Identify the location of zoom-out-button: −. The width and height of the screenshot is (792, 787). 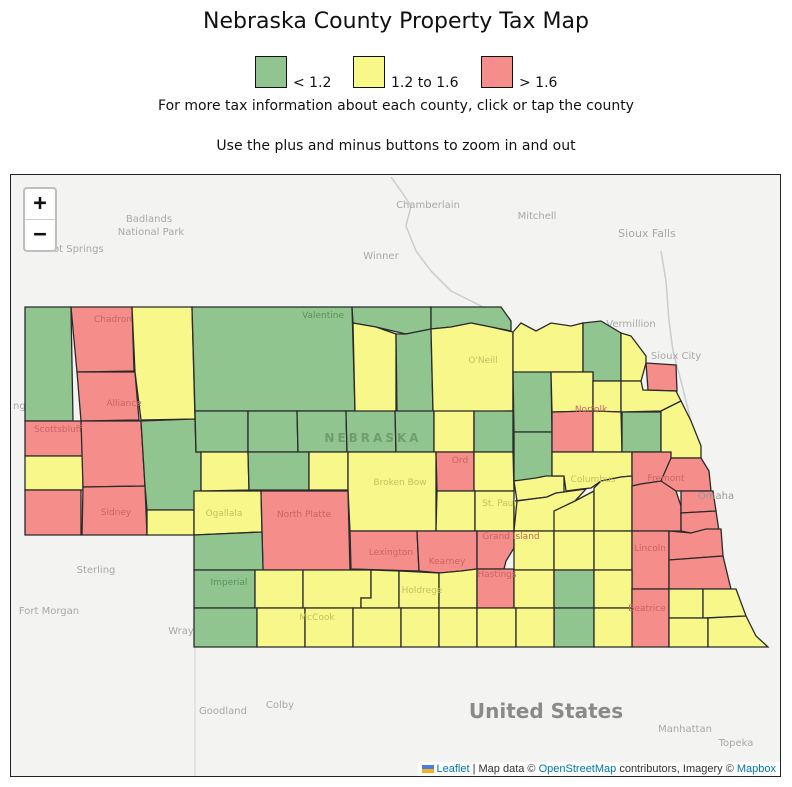
(40, 234).